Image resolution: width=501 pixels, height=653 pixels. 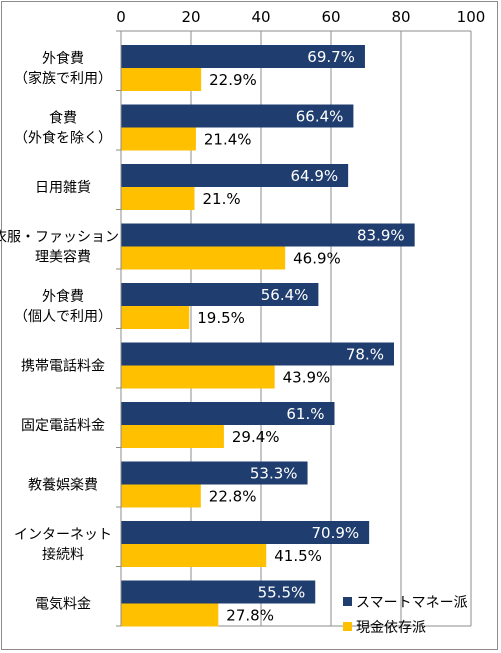 I want to click on x-tick-label: 0, so click(x=121, y=17).